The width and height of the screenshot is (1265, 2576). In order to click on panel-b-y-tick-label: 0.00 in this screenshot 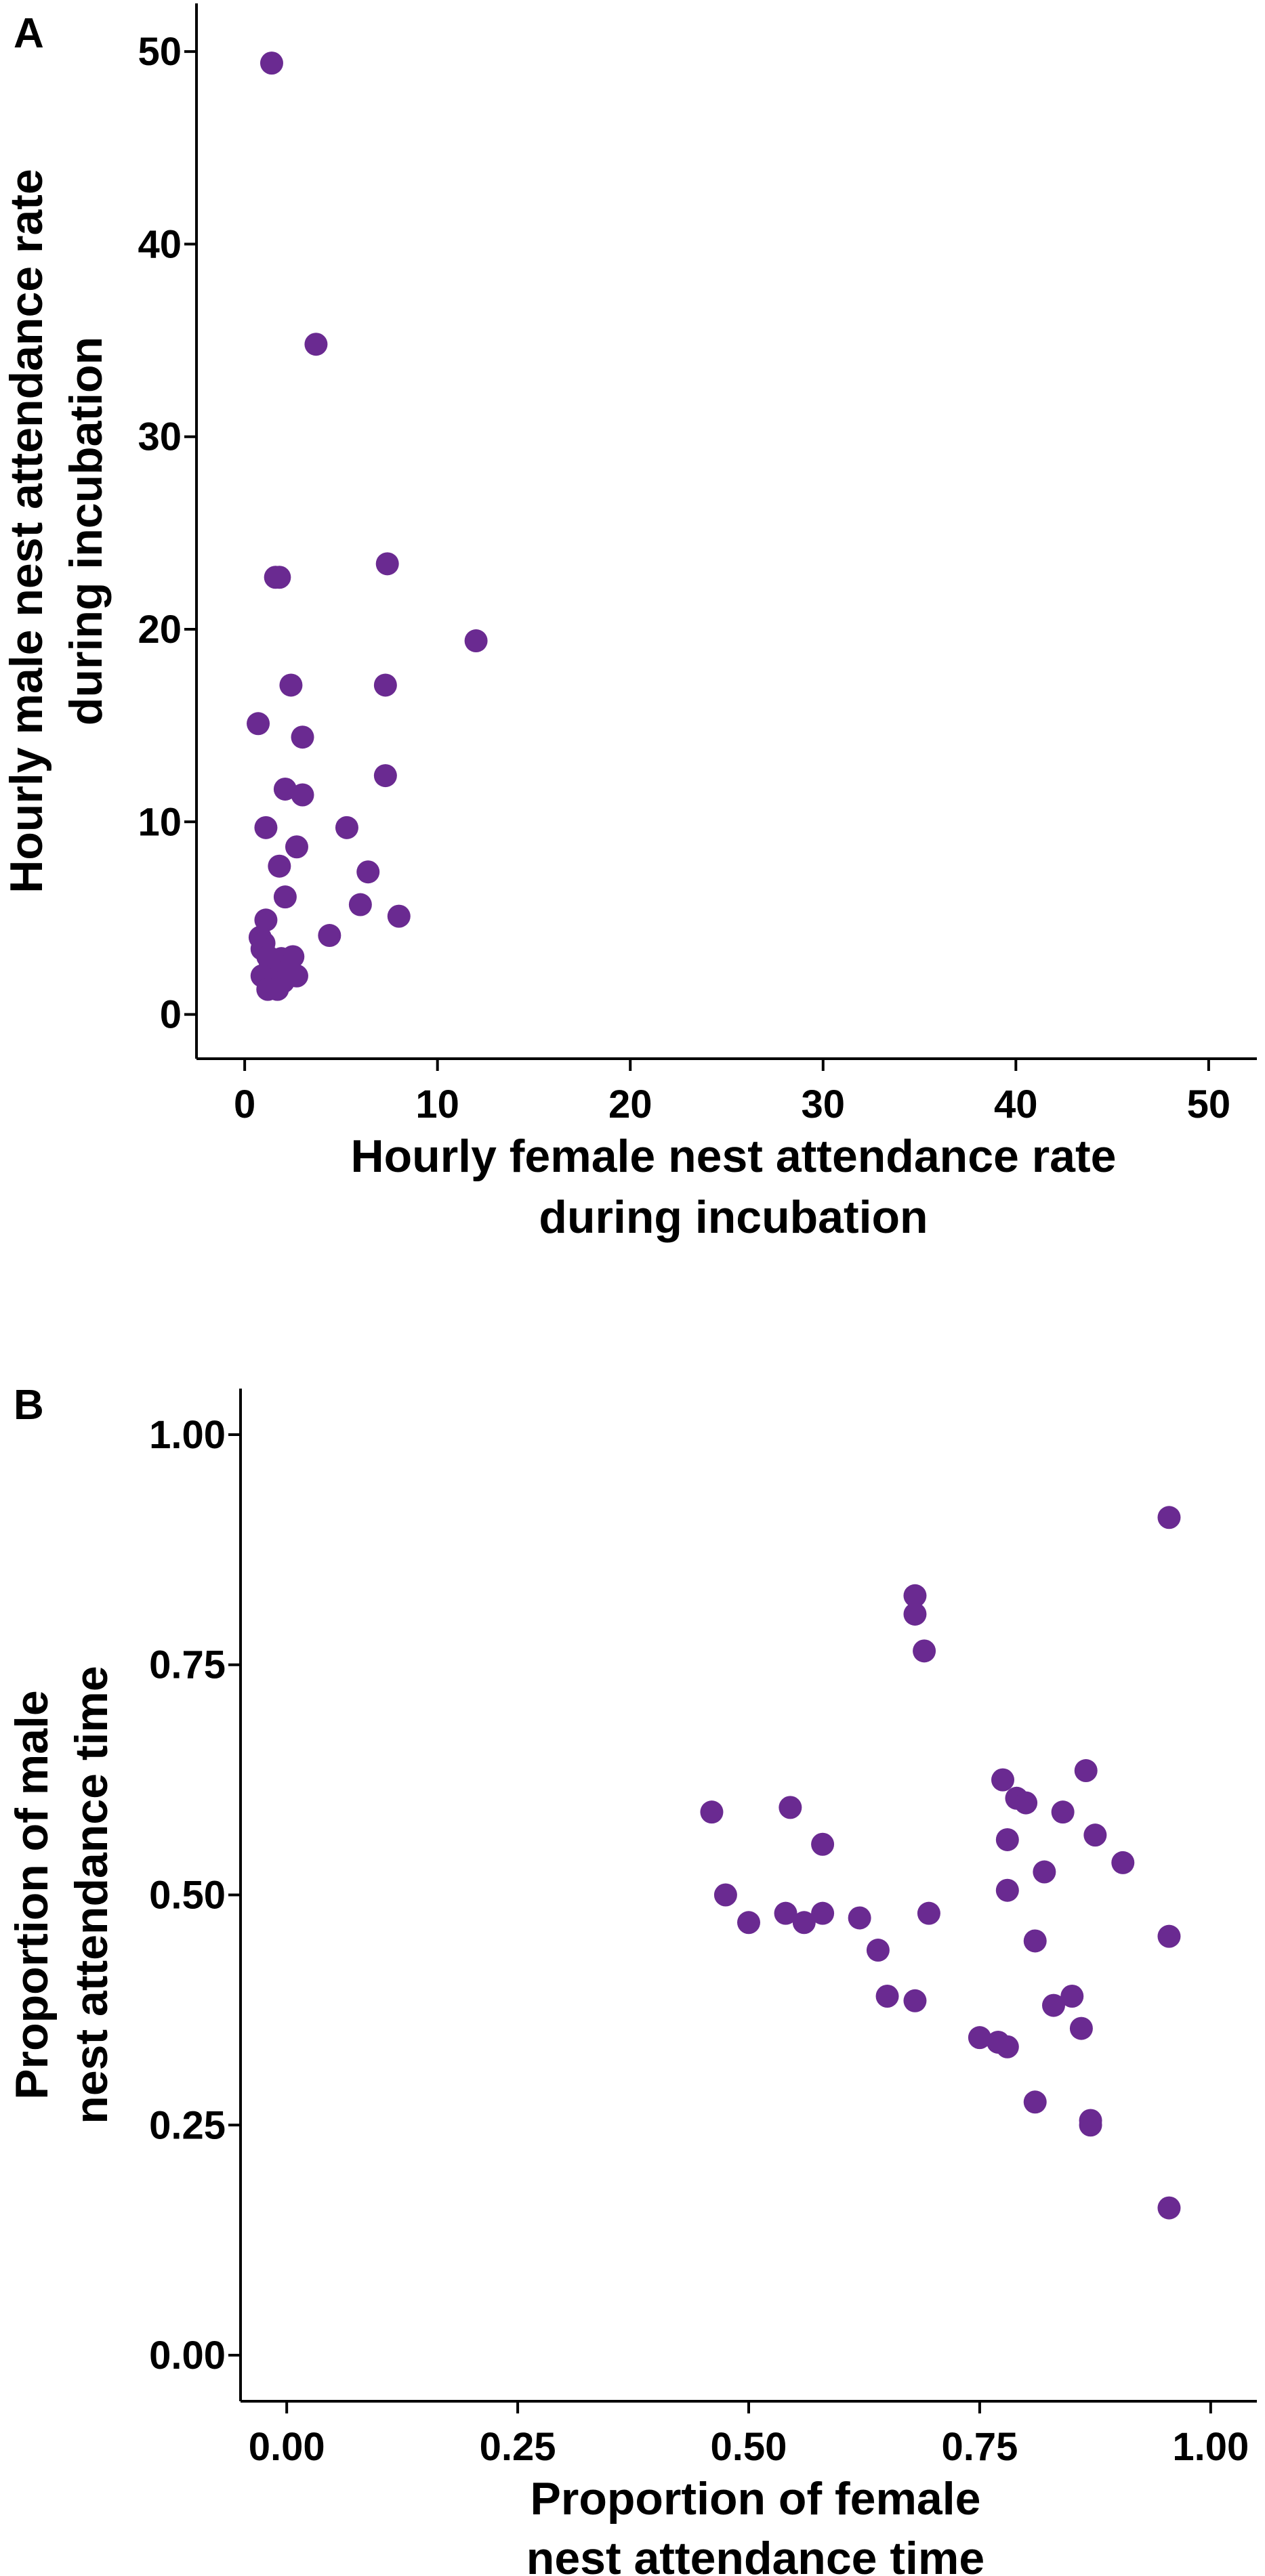, I will do `click(187, 2356)`.